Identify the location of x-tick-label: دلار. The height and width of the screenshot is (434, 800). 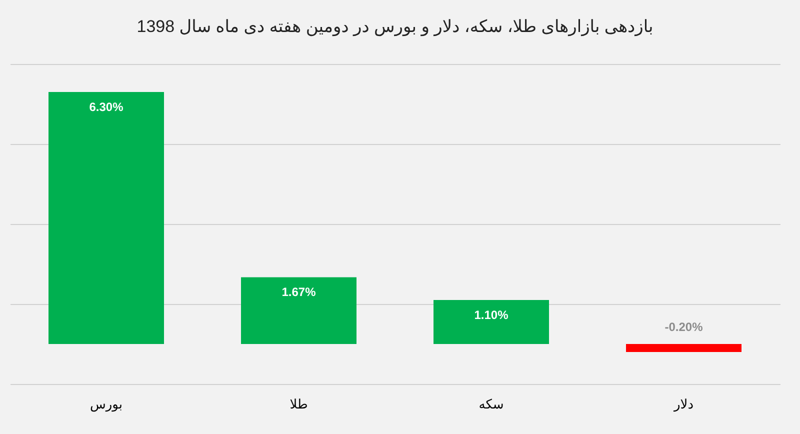
(683, 404).